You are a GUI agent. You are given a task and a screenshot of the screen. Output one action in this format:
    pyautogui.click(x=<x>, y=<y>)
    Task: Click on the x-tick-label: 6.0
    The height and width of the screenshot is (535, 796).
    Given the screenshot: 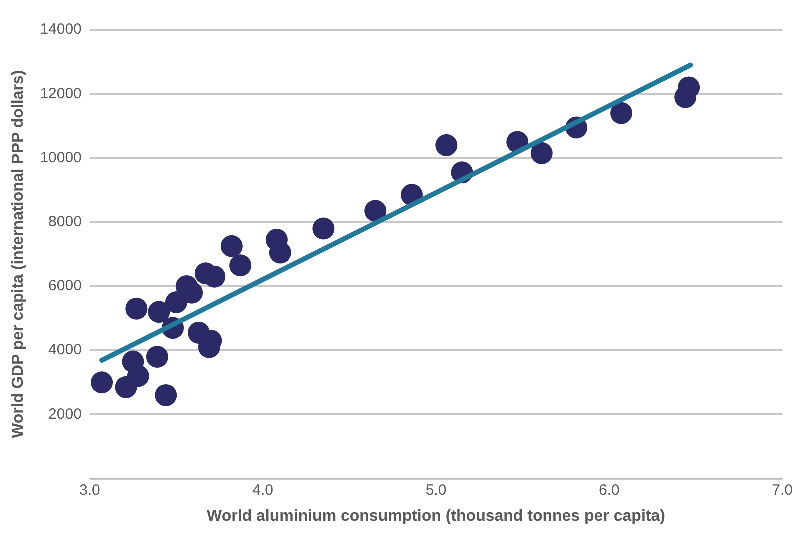 What is the action you would take?
    pyautogui.click(x=609, y=490)
    